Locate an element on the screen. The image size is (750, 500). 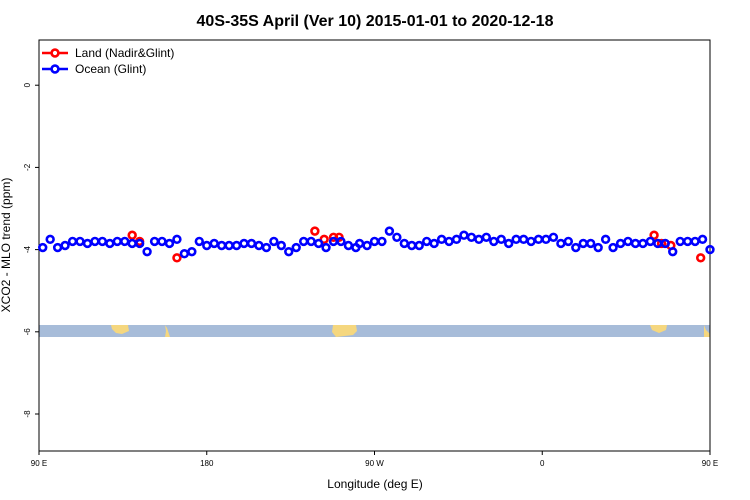
y-axis: 0 -2 -4 -6 -8 is located at coordinates (31, 250).